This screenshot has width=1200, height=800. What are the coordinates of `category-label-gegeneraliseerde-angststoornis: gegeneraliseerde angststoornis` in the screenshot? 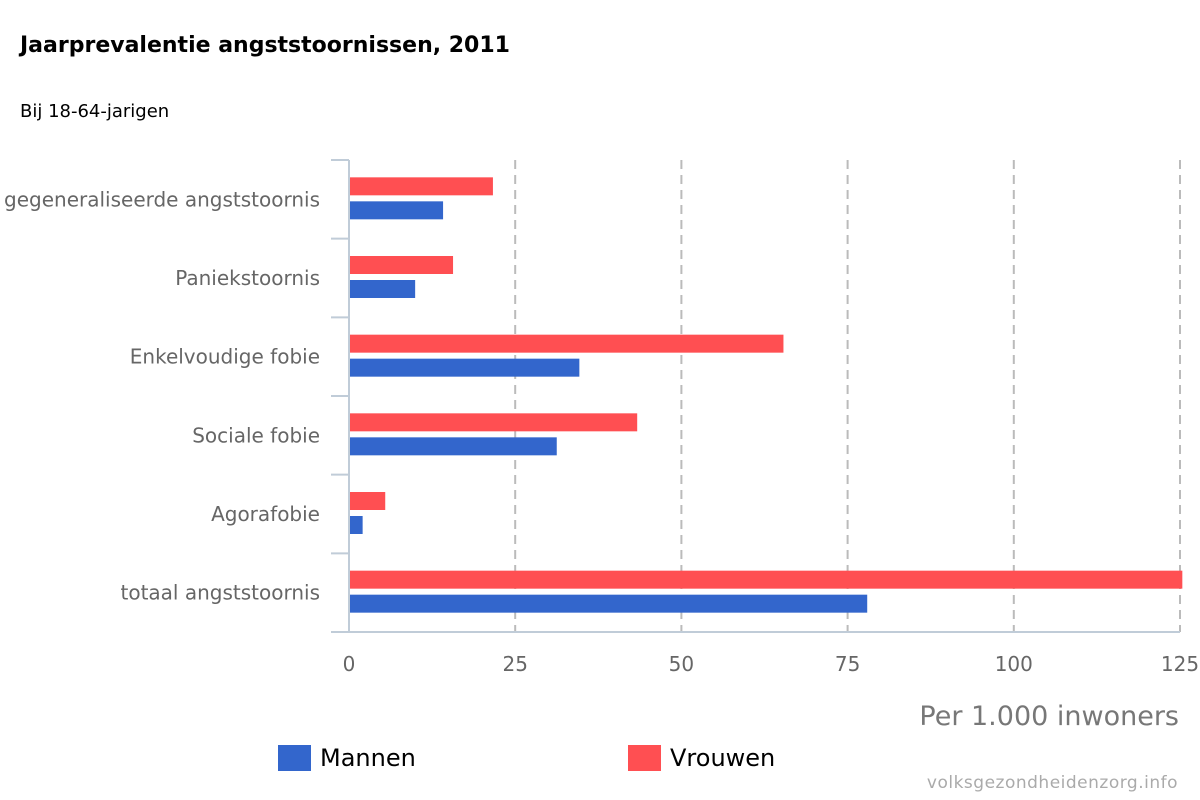 It's located at (162, 199).